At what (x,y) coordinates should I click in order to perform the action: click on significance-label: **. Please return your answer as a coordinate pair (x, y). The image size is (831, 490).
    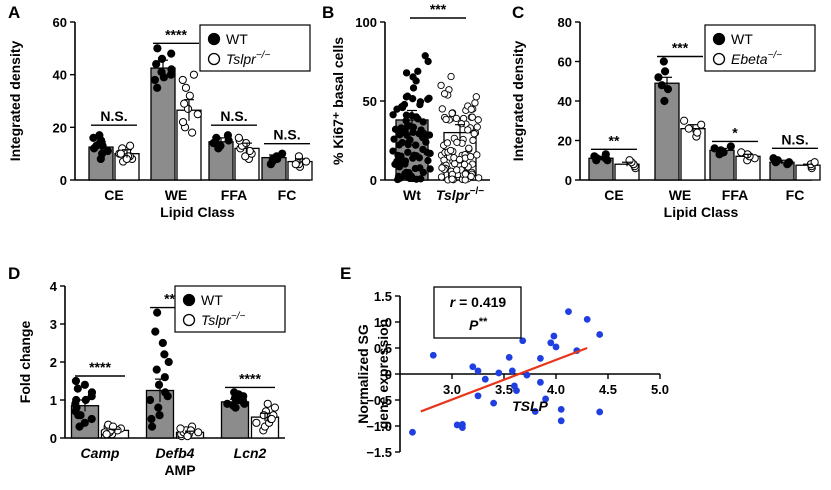
    Looking at the image, I should click on (614, 140).